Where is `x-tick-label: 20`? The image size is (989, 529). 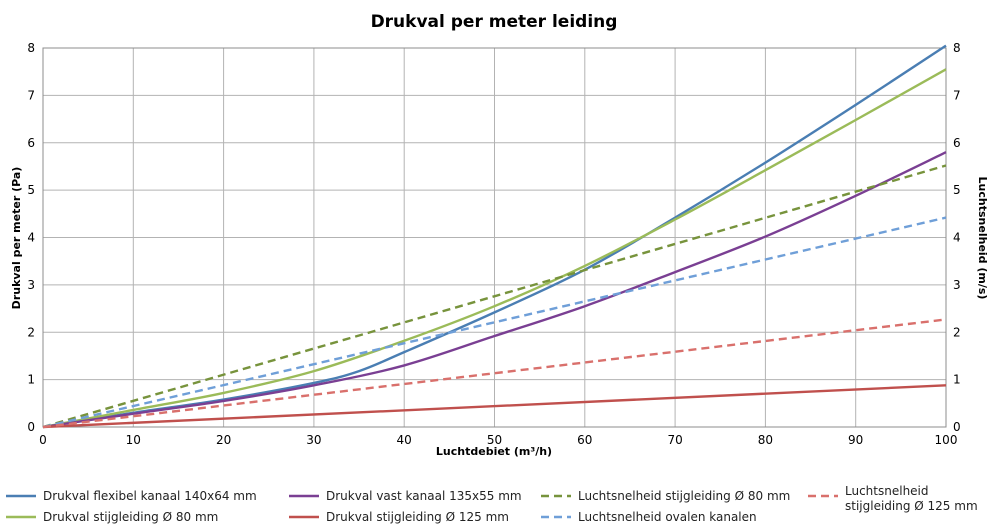
x-tick-label: 20 is located at coordinates (223, 440).